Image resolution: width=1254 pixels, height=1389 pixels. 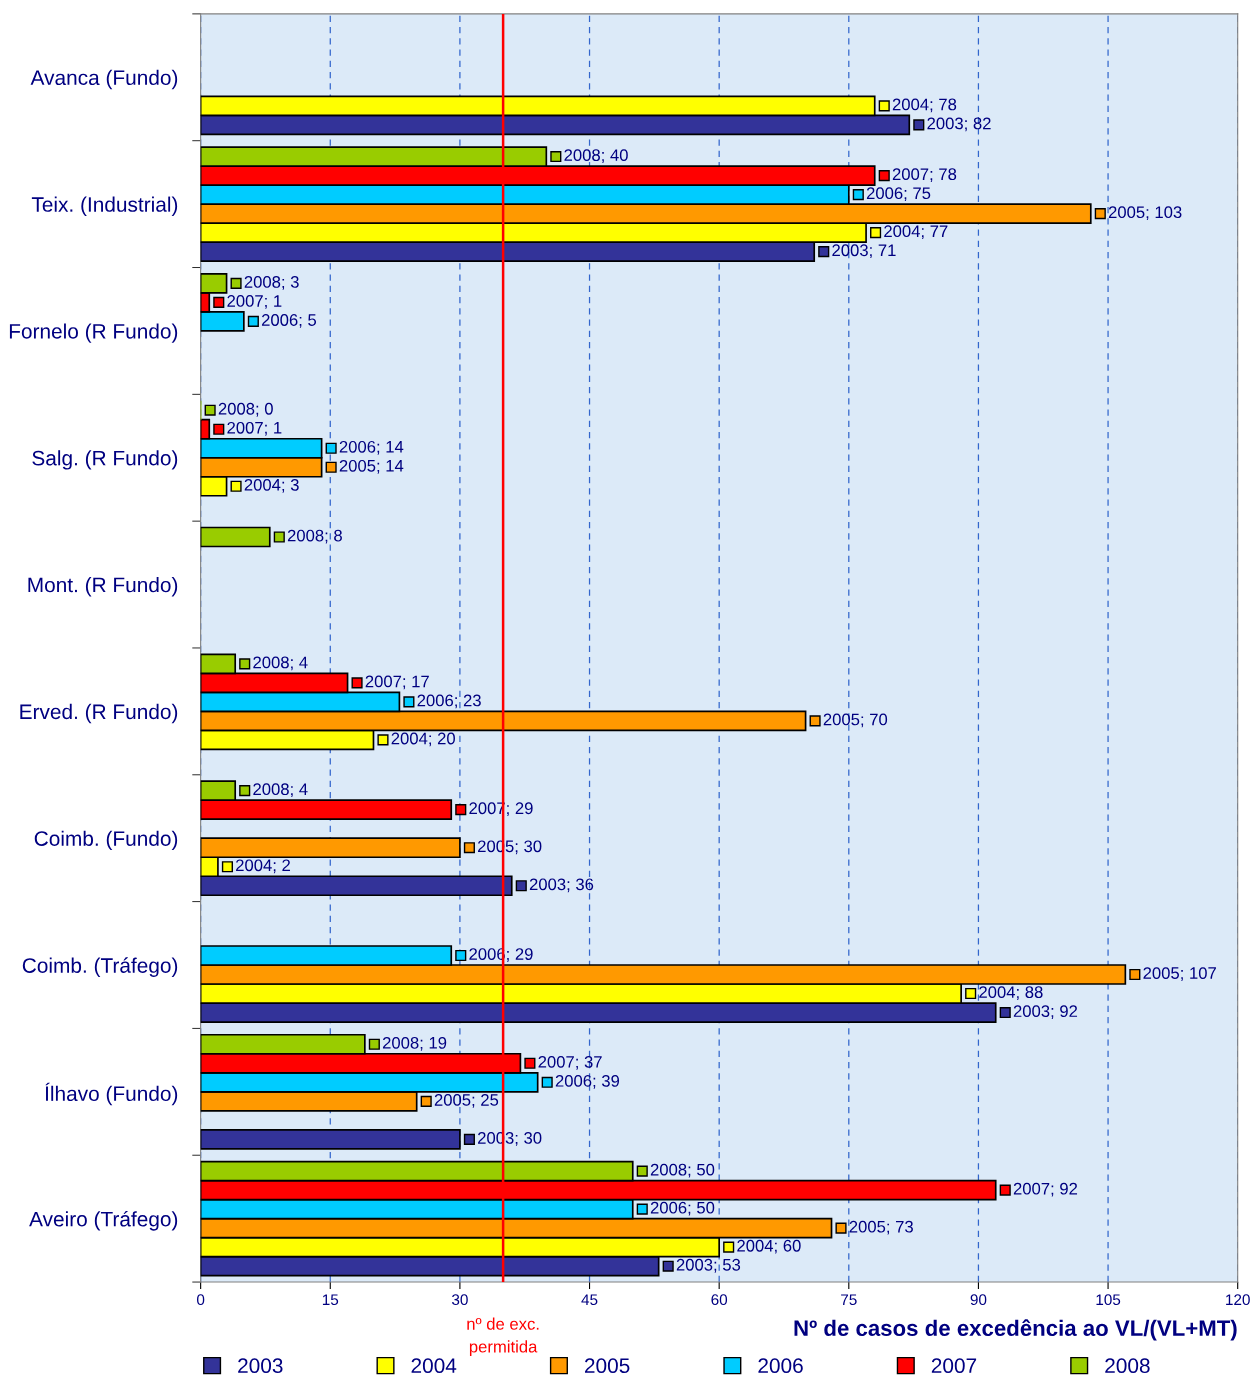 What do you see at coordinates (1108, 1300) in the screenshot?
I see `x-tick-label: 105` at bounding box center [1108, 1300].